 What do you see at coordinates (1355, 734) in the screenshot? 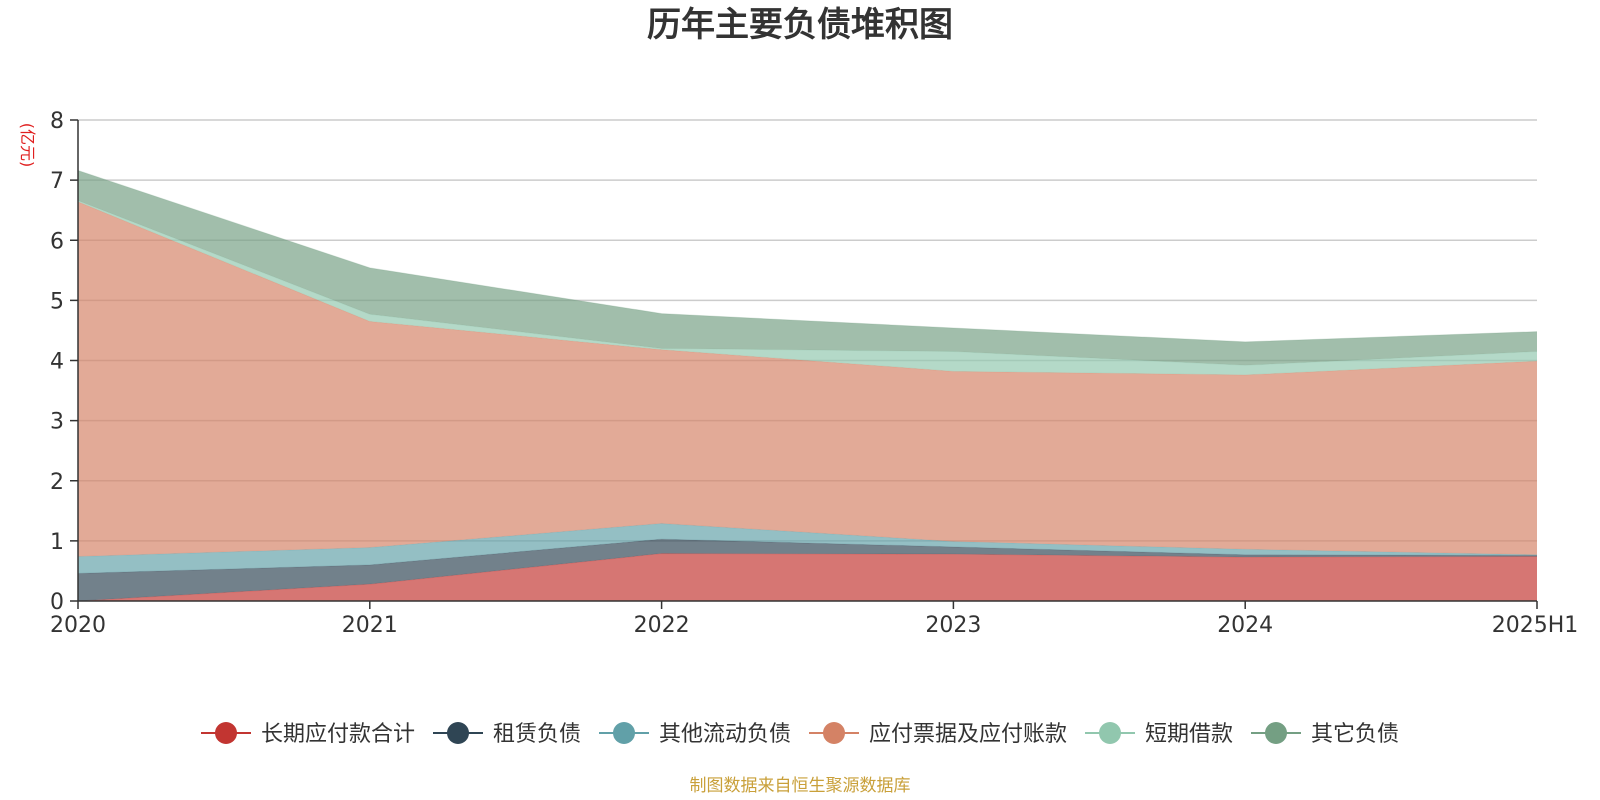
I see `legend-label: 其它负债` at bounding box center [1355, 734].